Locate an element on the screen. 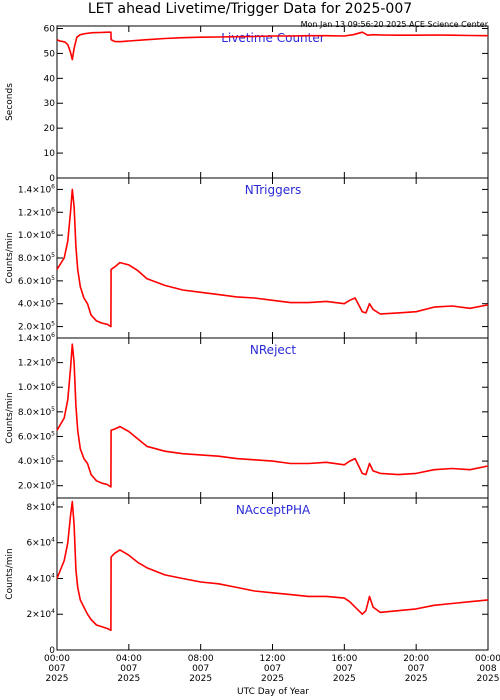 Image resolution: width=500 pixels, height=700 pixels. y-tick-label: 8×10⁴ is located at coordinates (40, 507).